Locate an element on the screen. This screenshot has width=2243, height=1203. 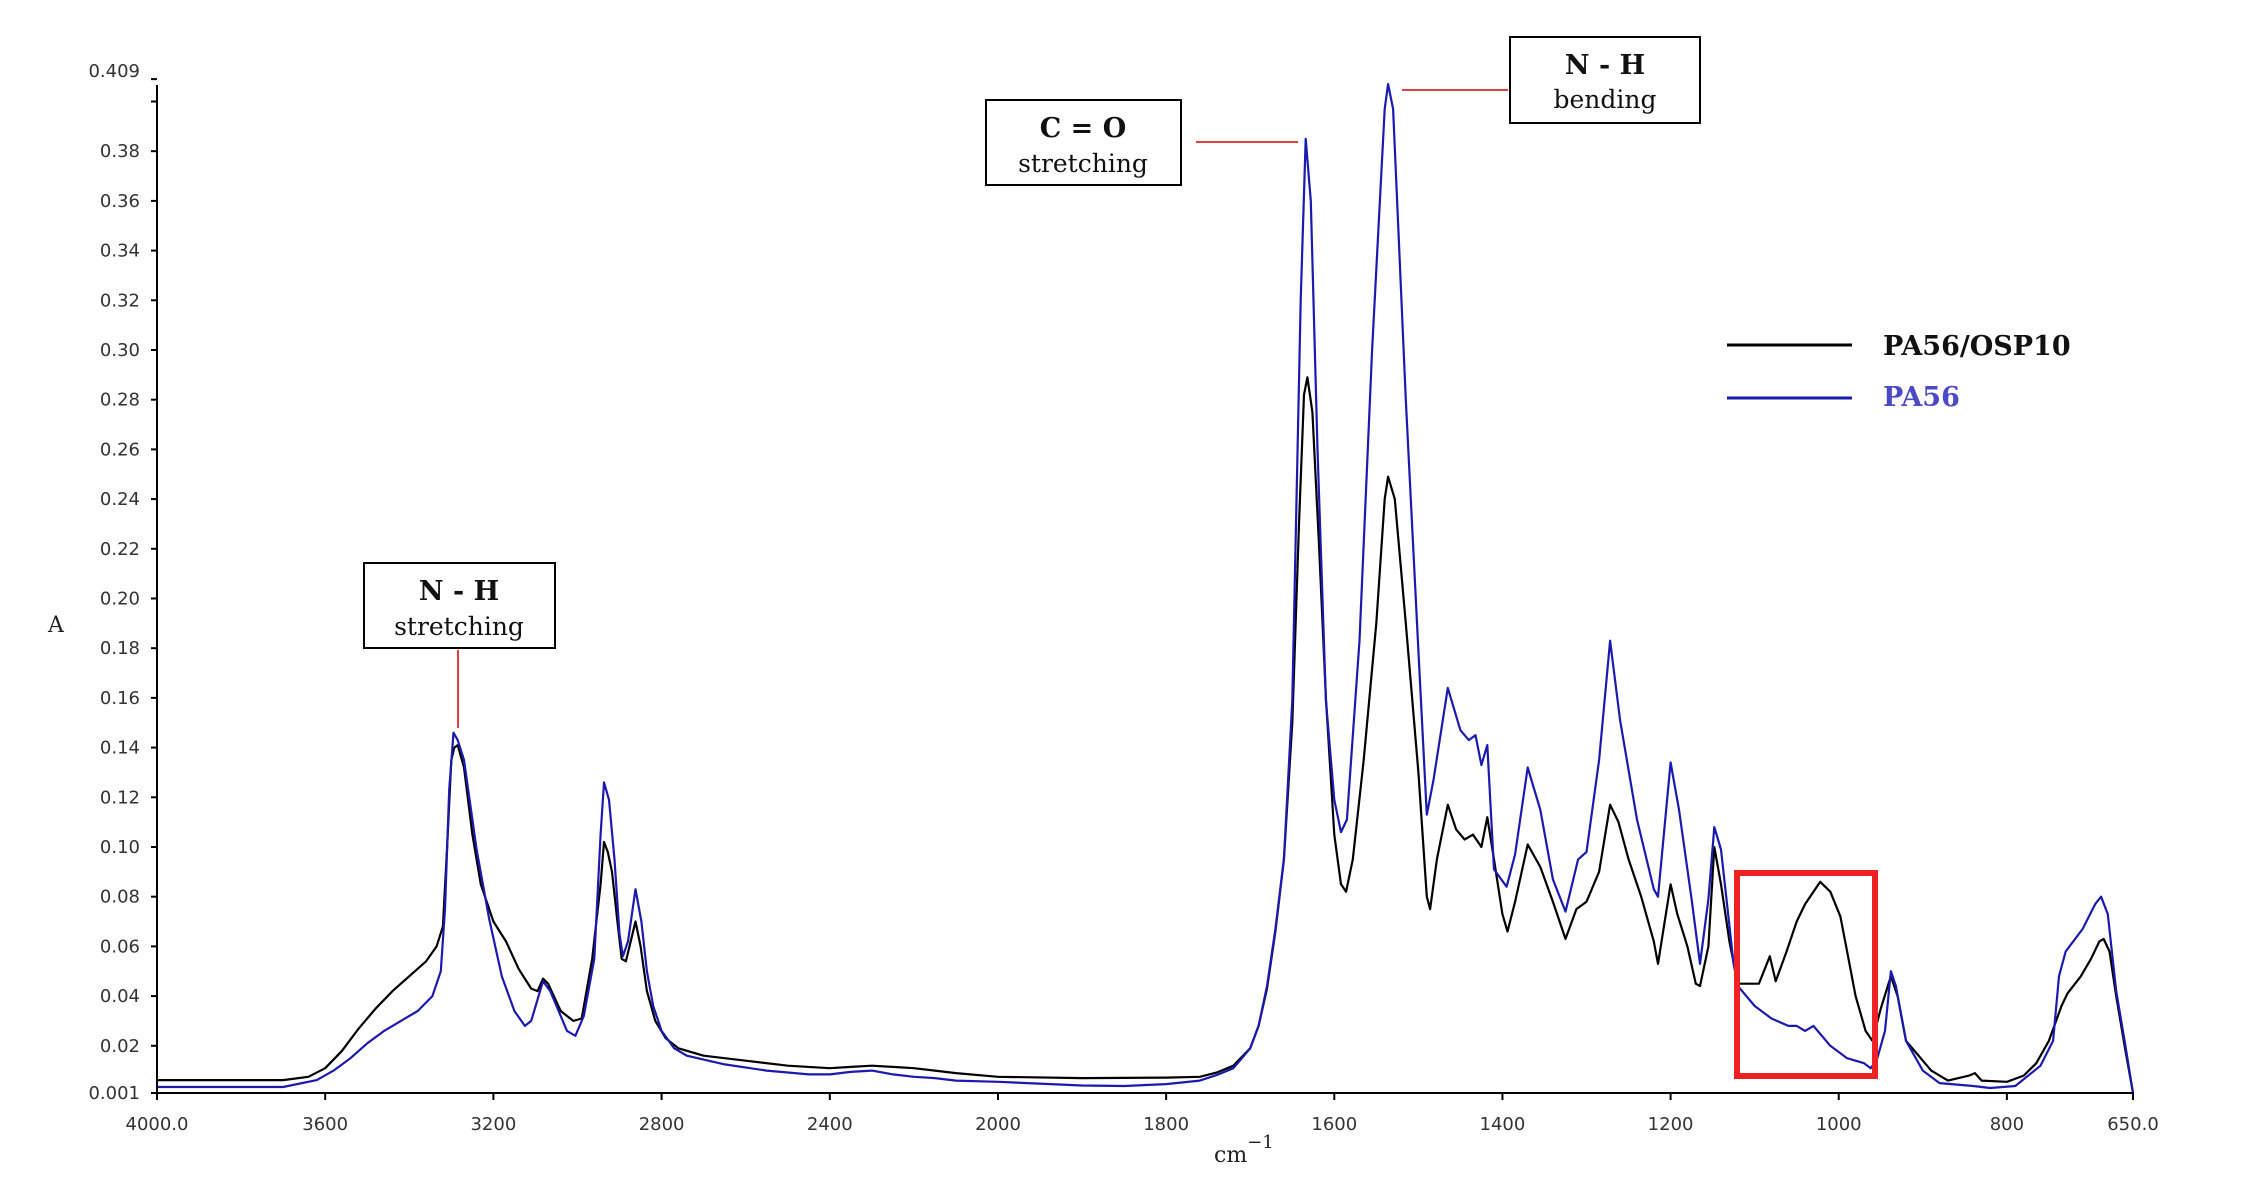
x-axis-title: cm−1 is located at coordinates (1244, 1150).